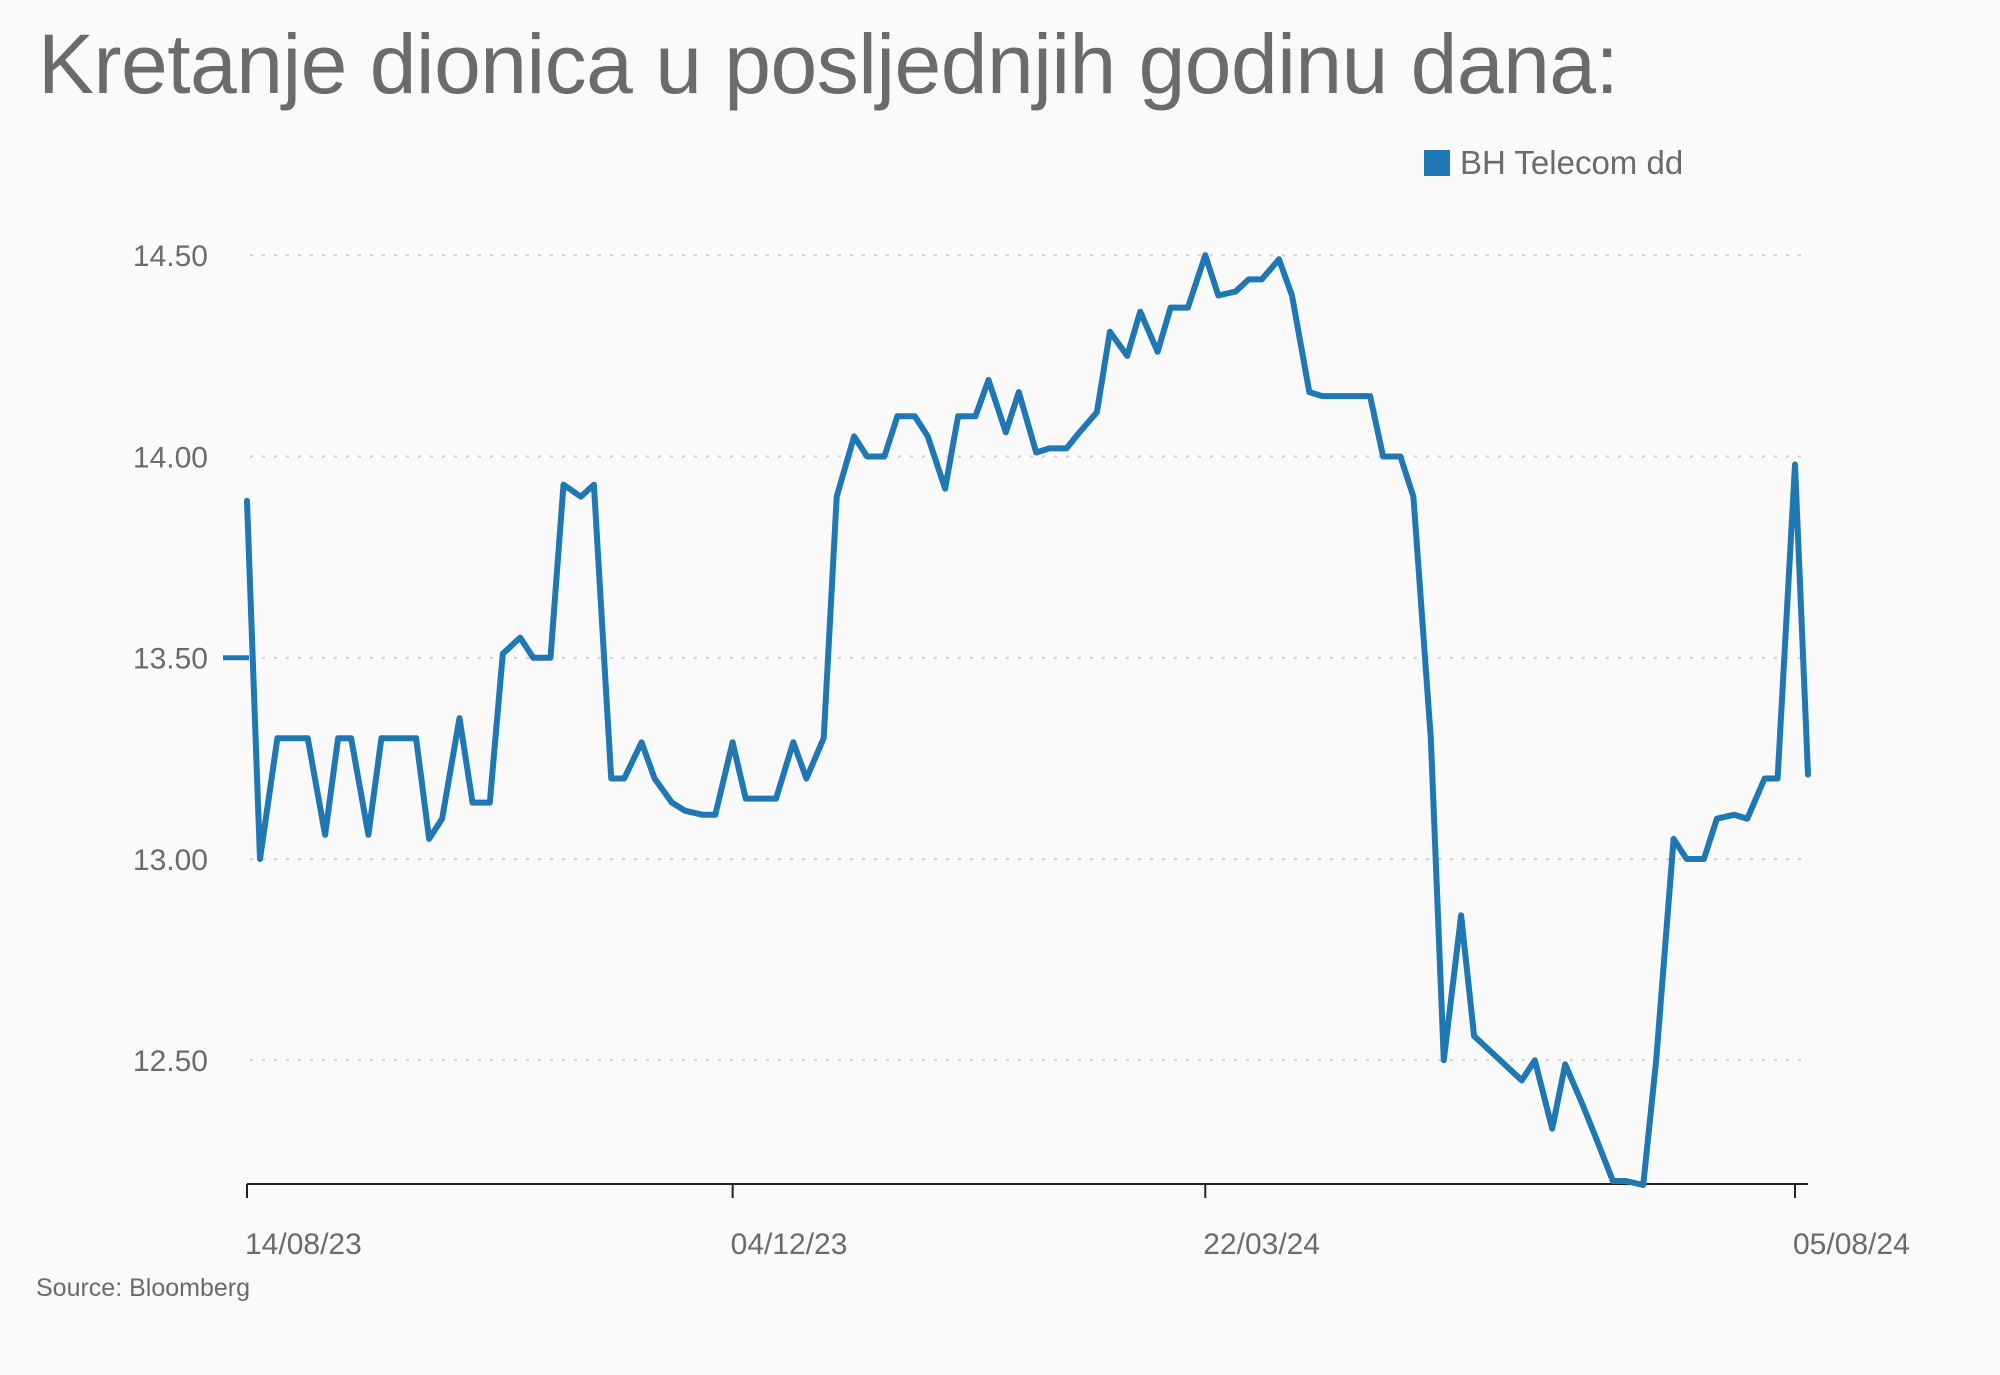  I want to click on y-tick-label: 12.50, so click(170, 1061).